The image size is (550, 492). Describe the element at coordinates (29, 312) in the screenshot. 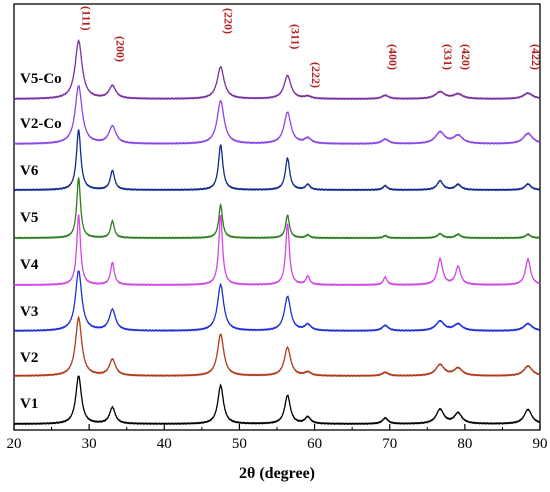

I see `series-label: V3` at that location.